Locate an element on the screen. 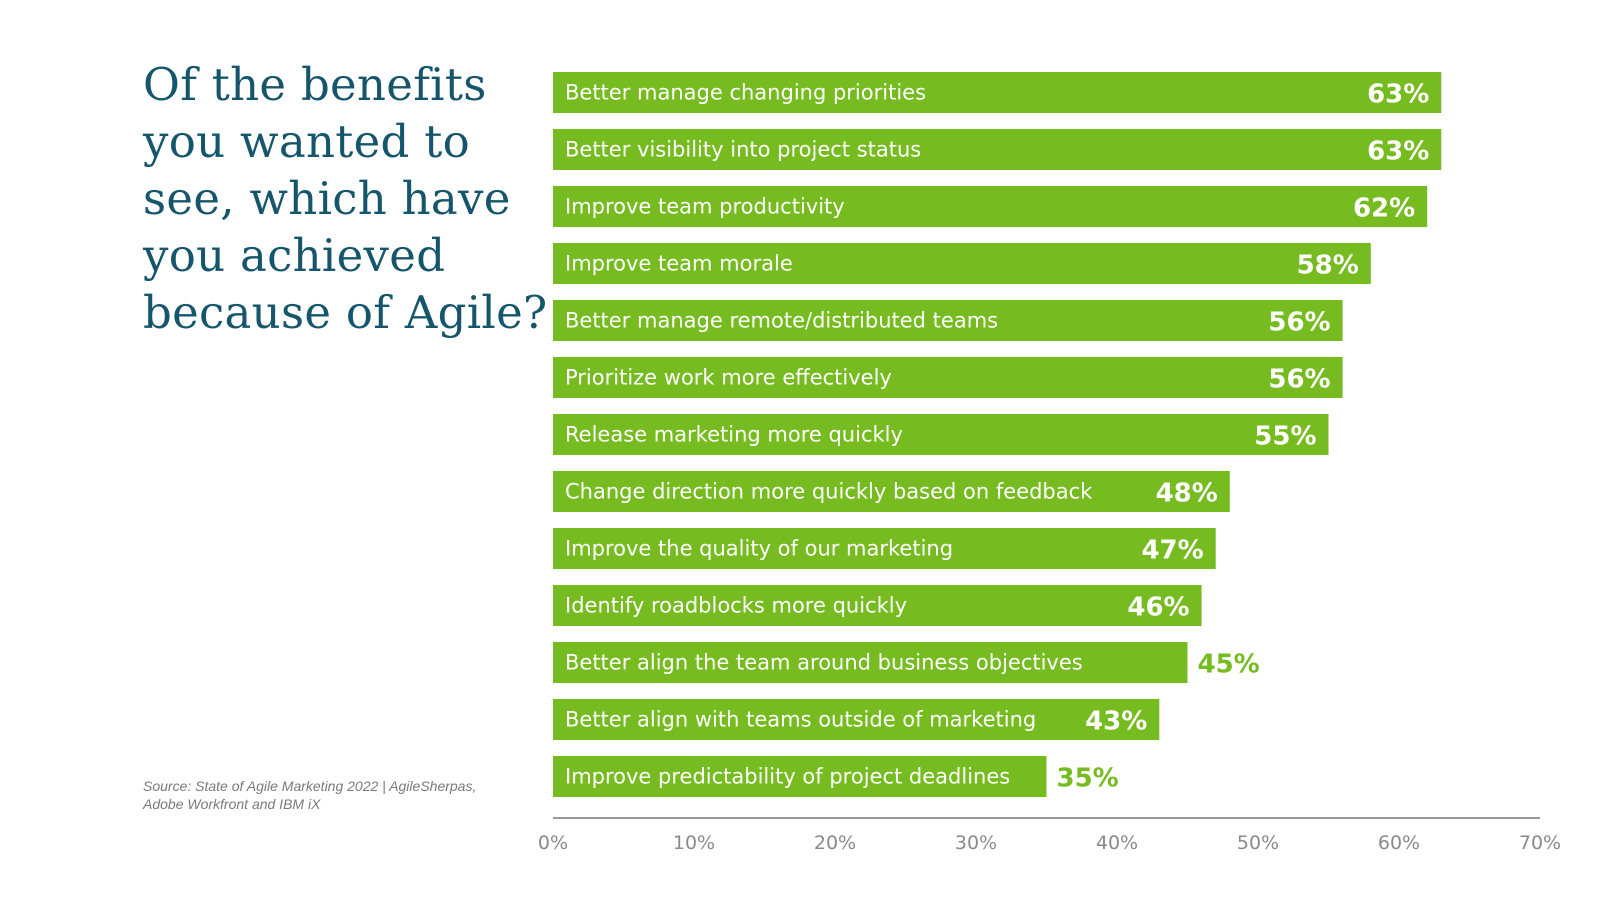 This screenshot has height=898, width=1600. bar-category-label: Improve team morale is located at coordinates (679, 264).